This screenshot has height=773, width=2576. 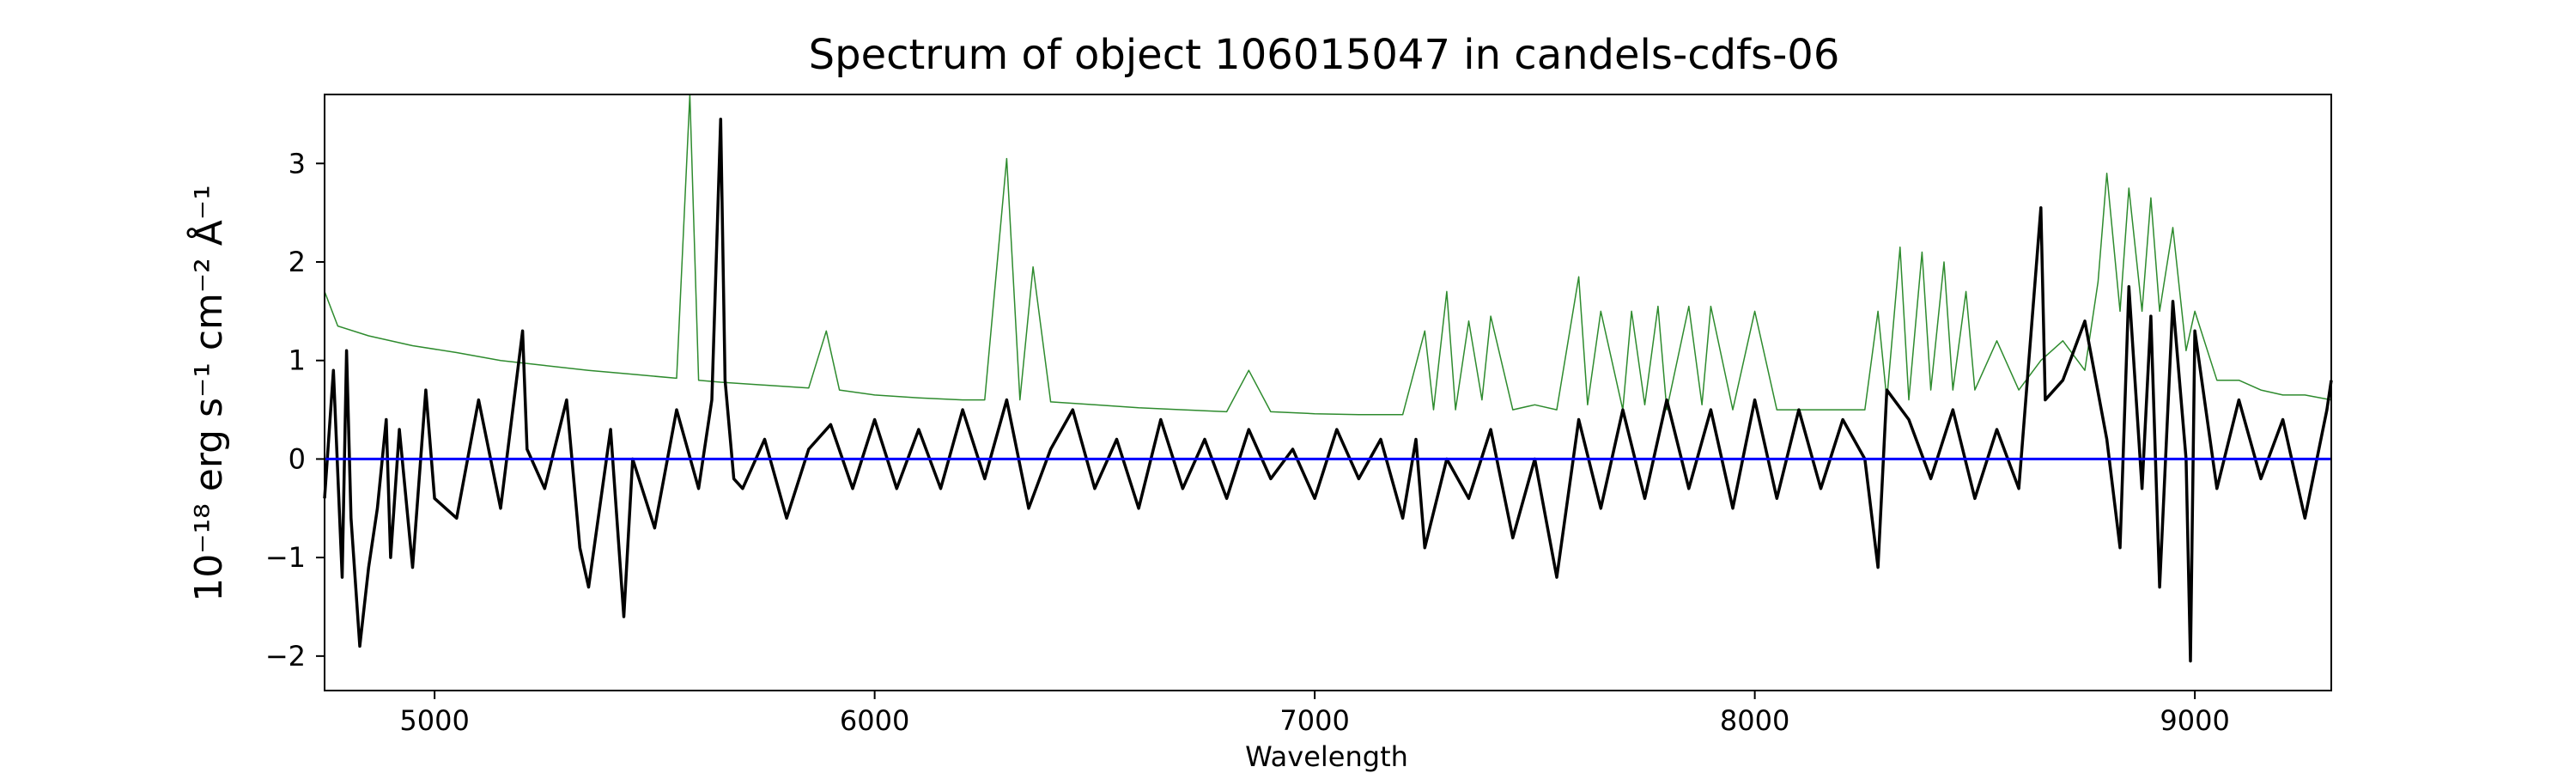 What do you see at coordinates (285, 557) in the screenshot?
I see `y-tick-label: −1` at bounding box center [285, 557].